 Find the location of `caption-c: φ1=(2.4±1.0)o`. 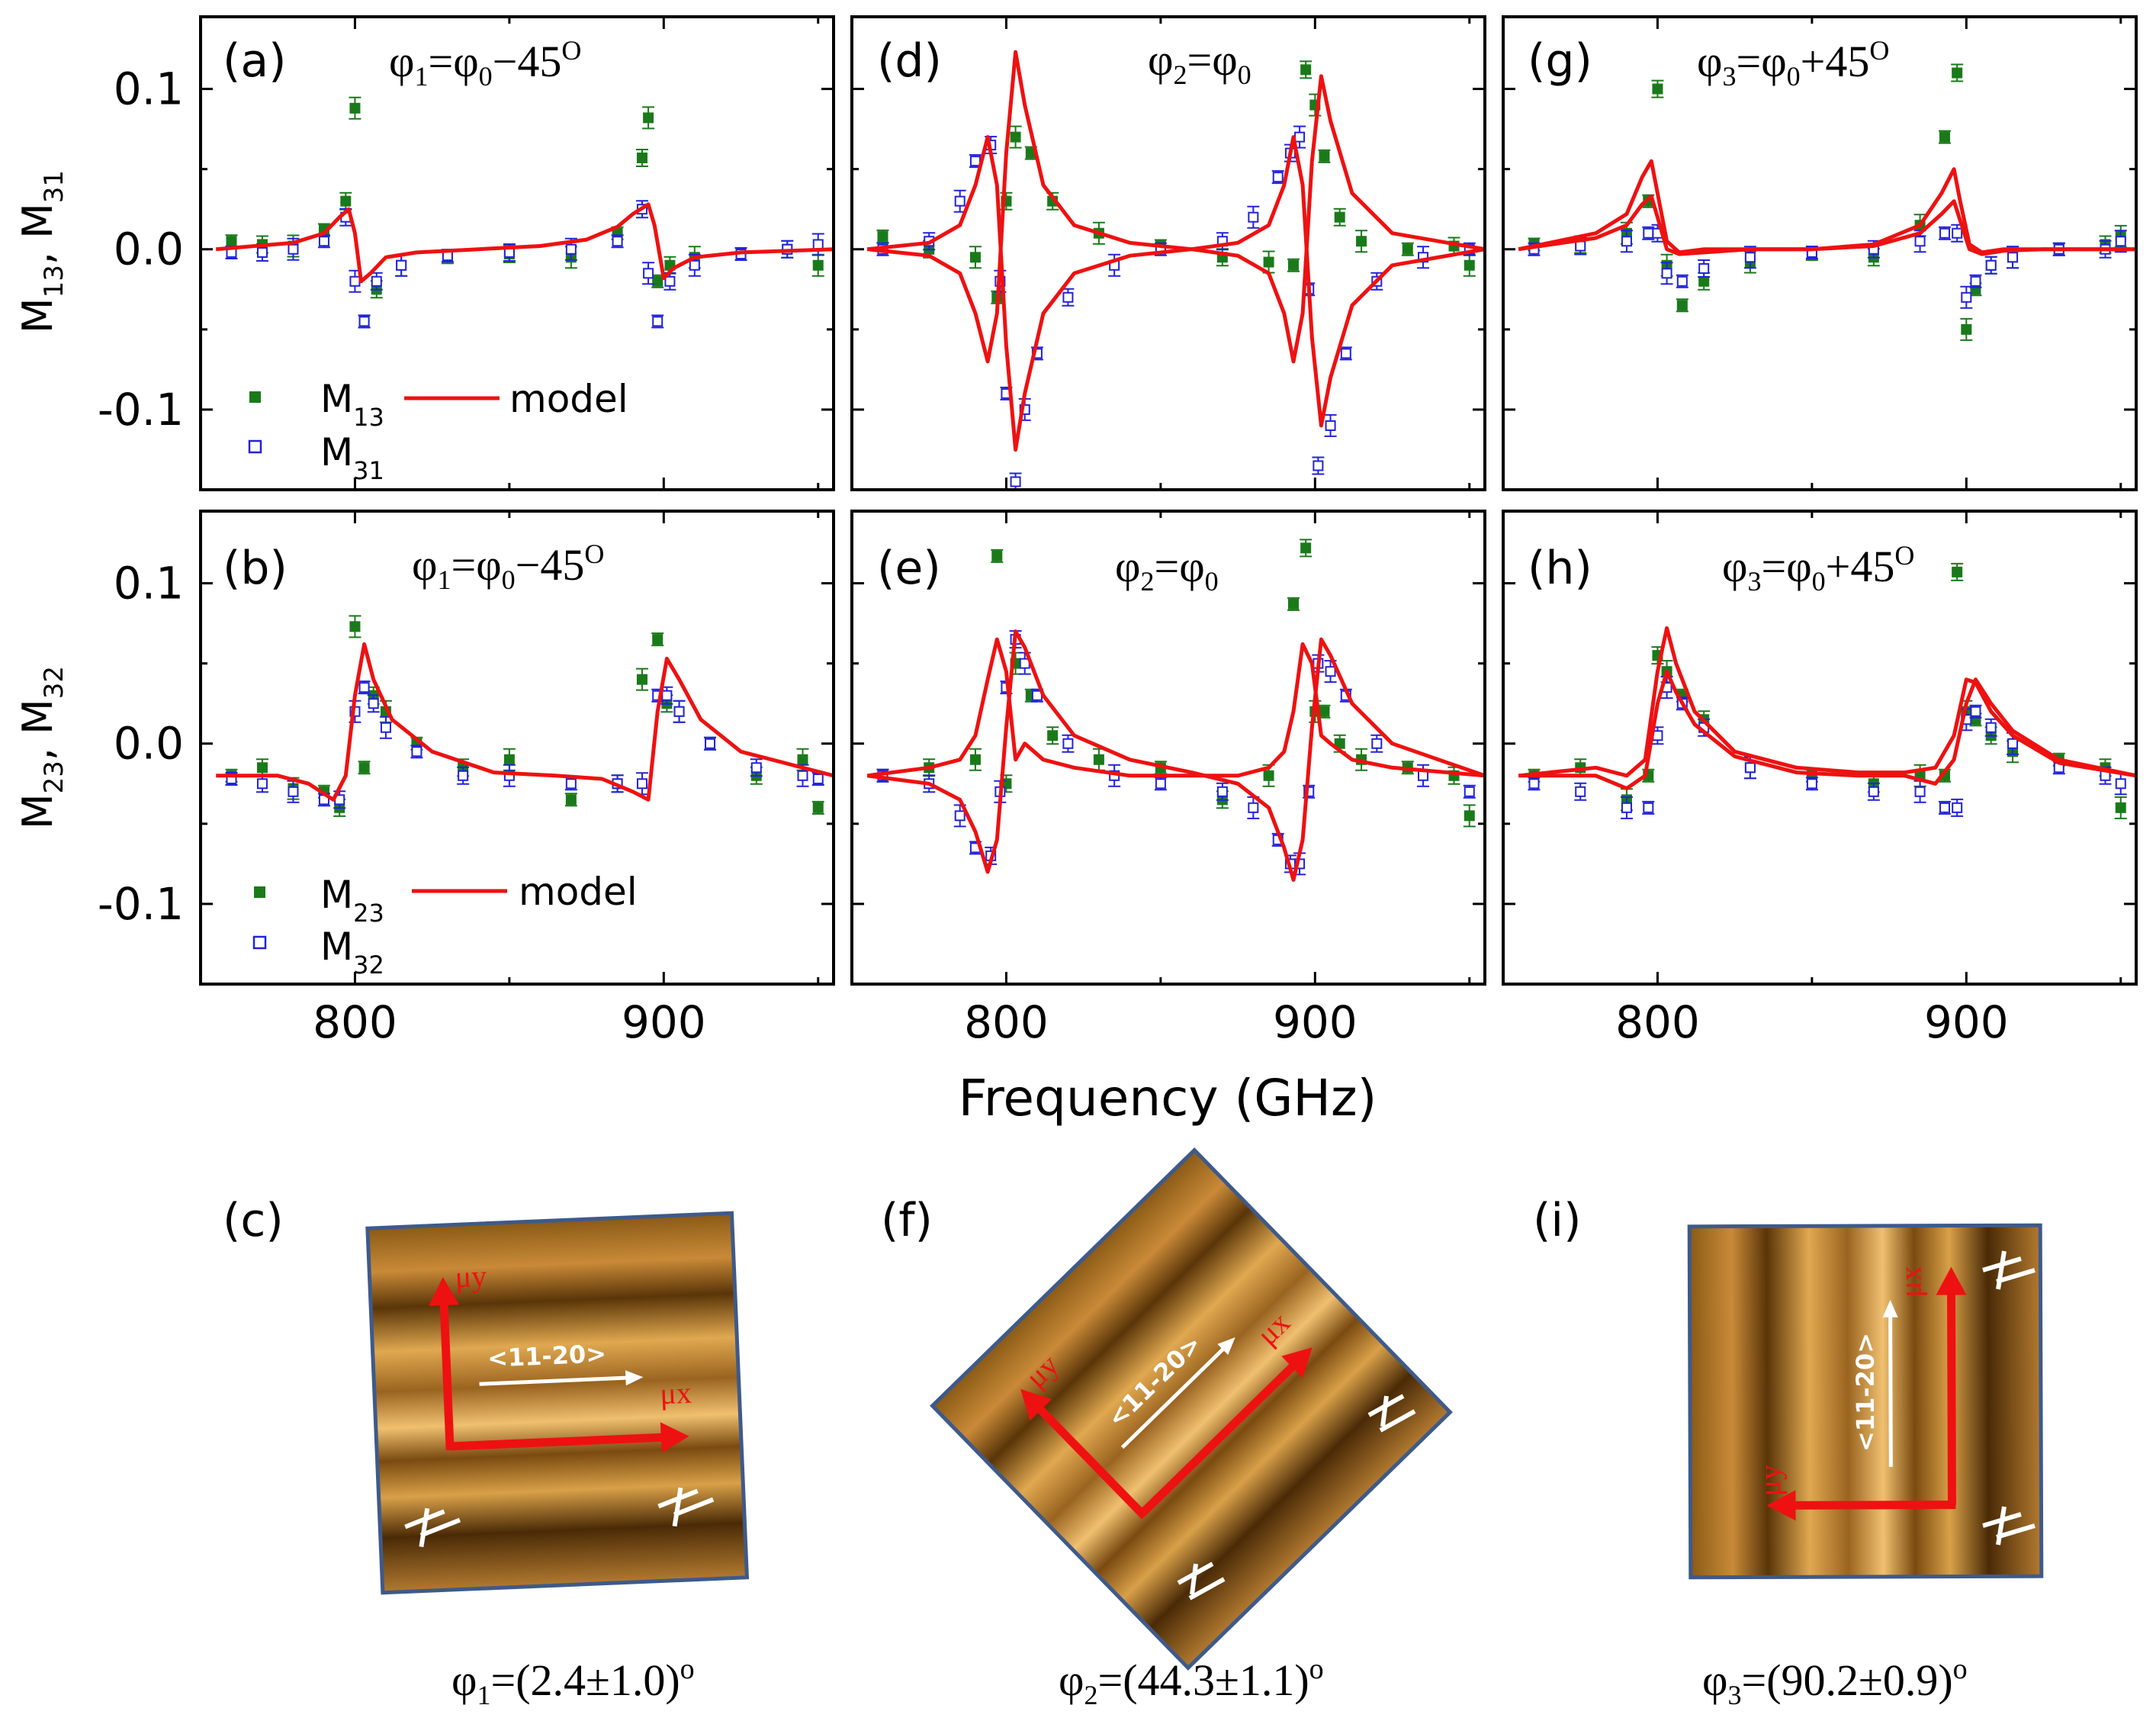

caption-c: φ1=(2.4±1.0)o is located at coordinates (573, 1682).